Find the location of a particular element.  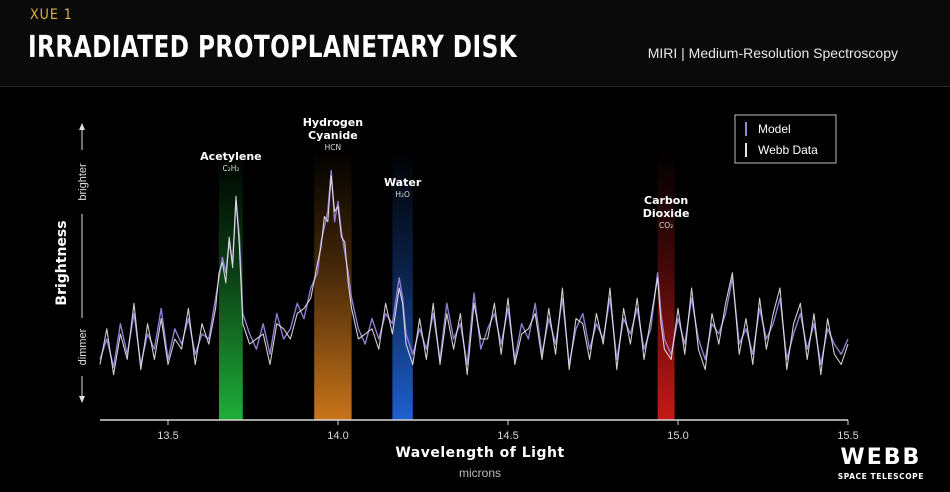

x-tick-label: 15.0 is located at coordinates (677, 436).